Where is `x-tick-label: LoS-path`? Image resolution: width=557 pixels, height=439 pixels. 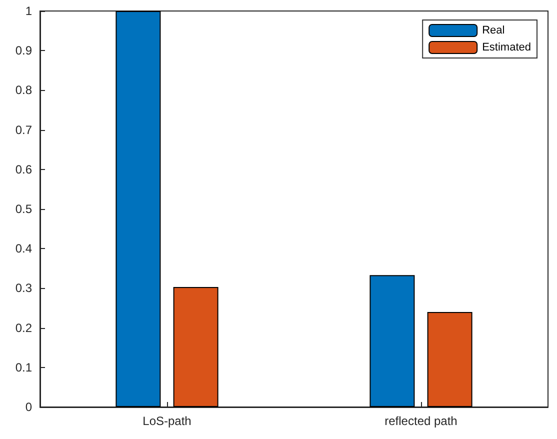
x-tick-label: LoS-path is located at coordinates (167, 421).